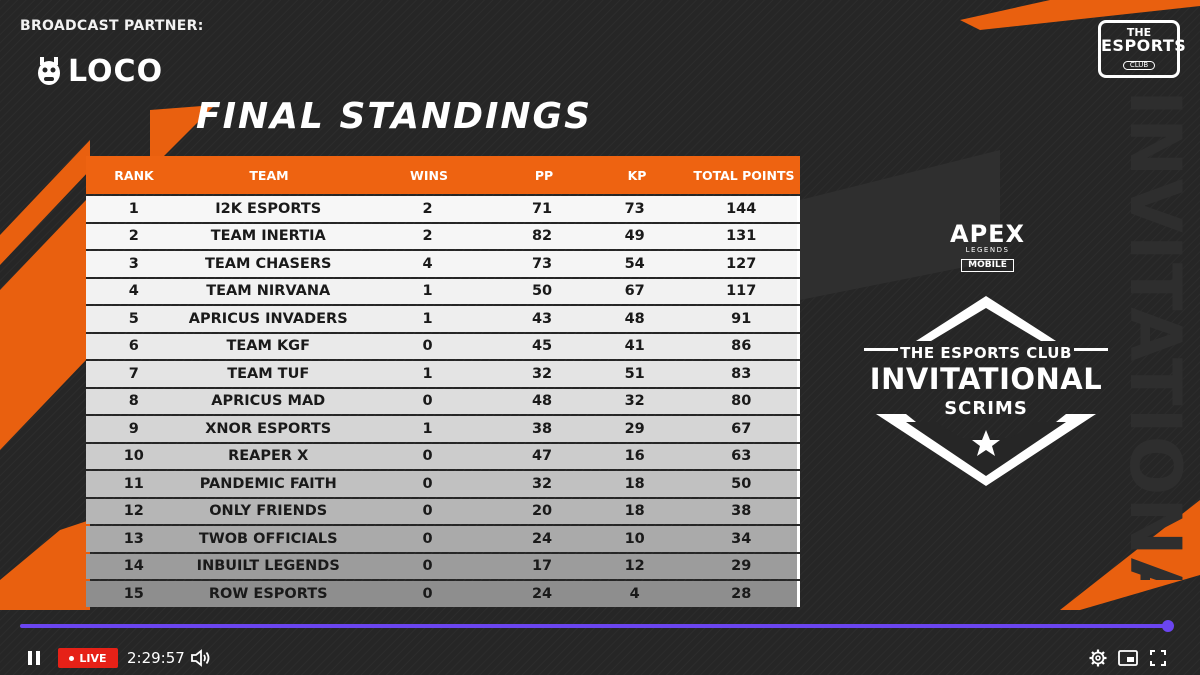 This screenshot has height=675, width=1200. I want to click on event-logo-sub: SCRIMS, so click(986, 408).